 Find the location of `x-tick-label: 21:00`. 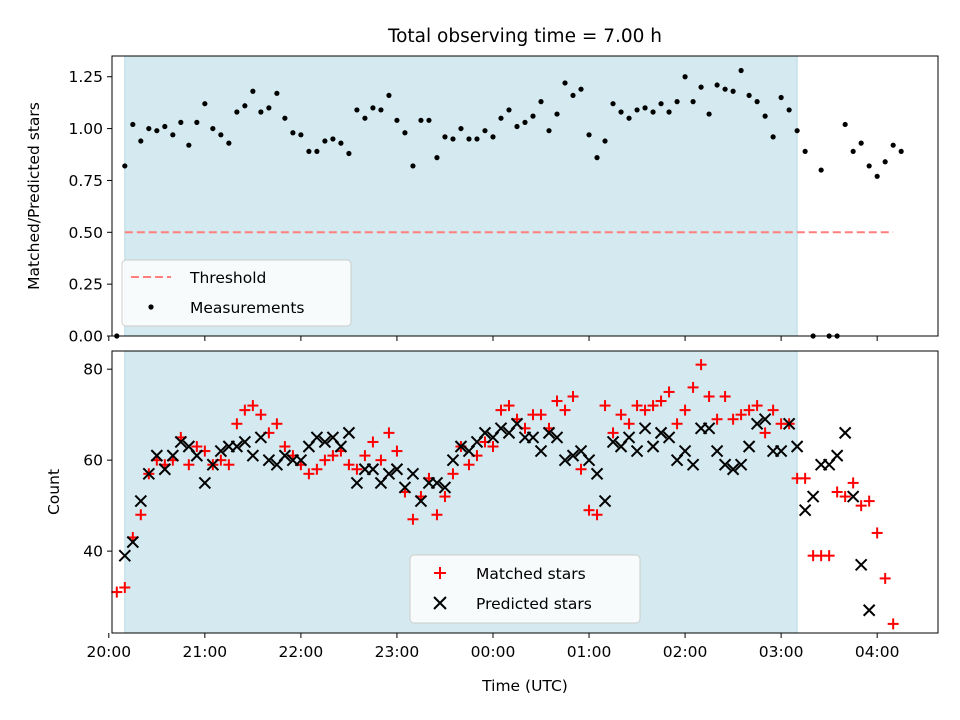

x-tick-label: 21:00 is located at coordinates (205, 652).